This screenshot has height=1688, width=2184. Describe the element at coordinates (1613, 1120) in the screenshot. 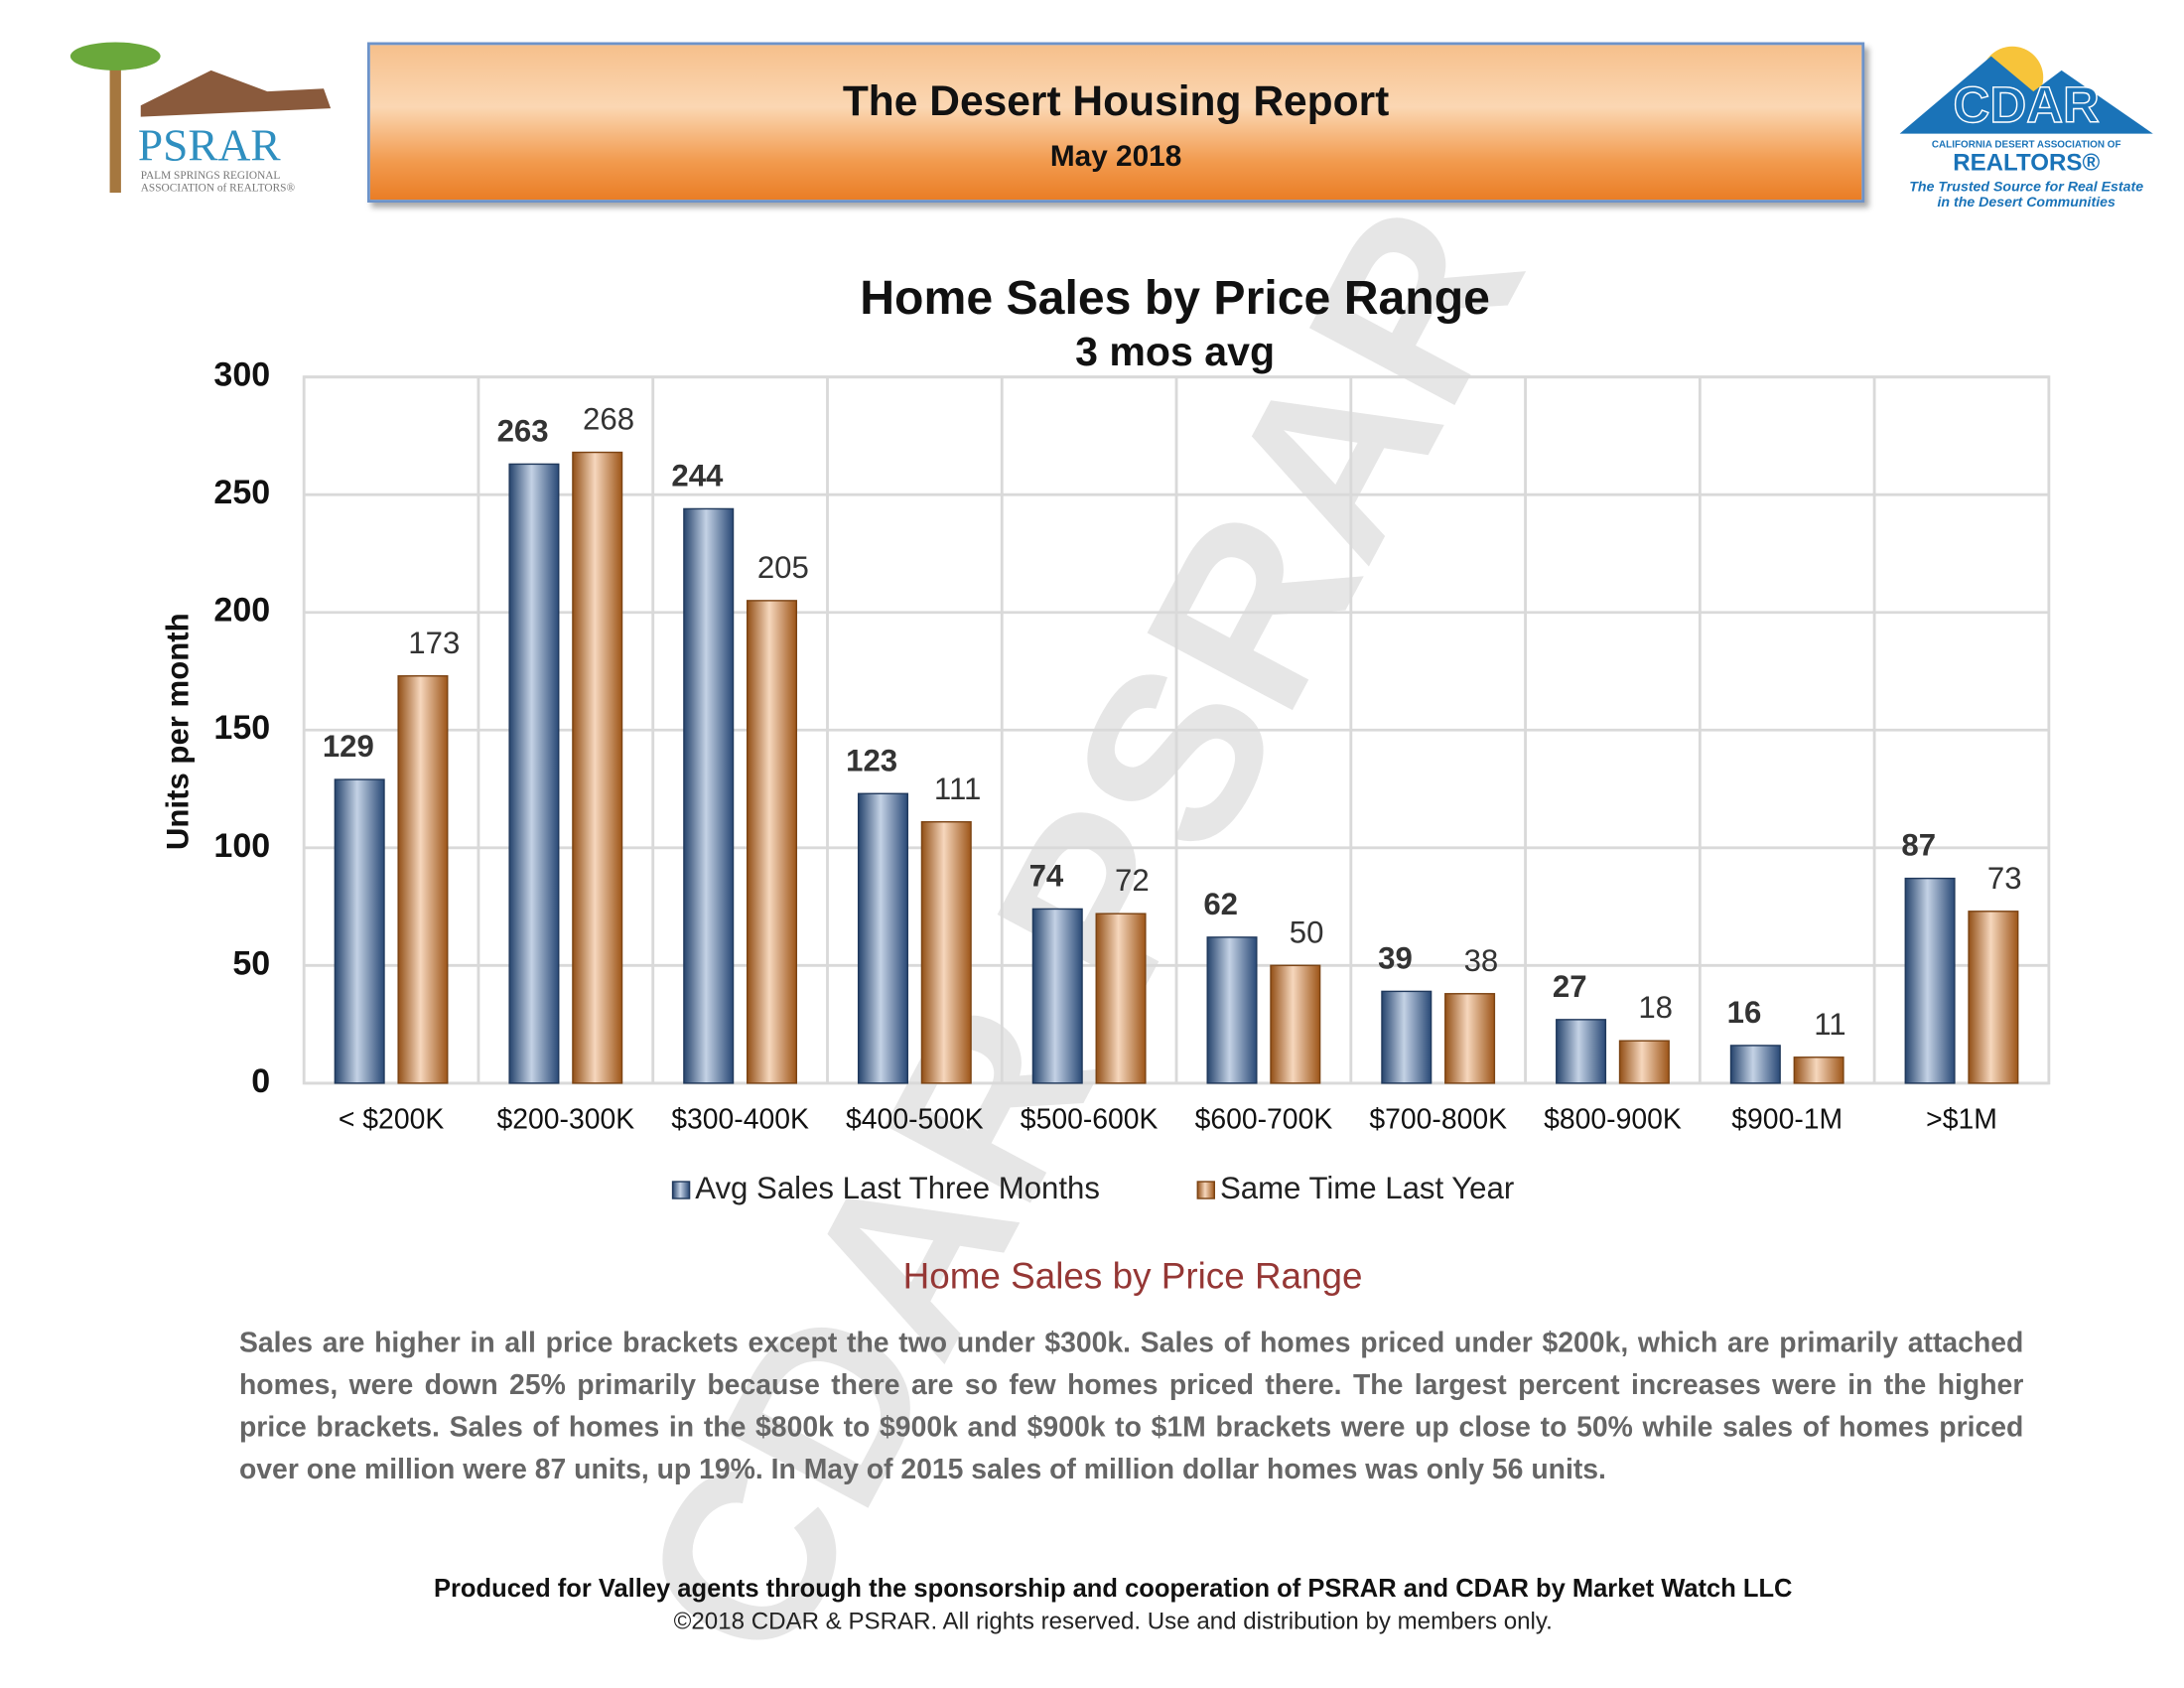

I see `x-tick-label: $800-900K` at that location.